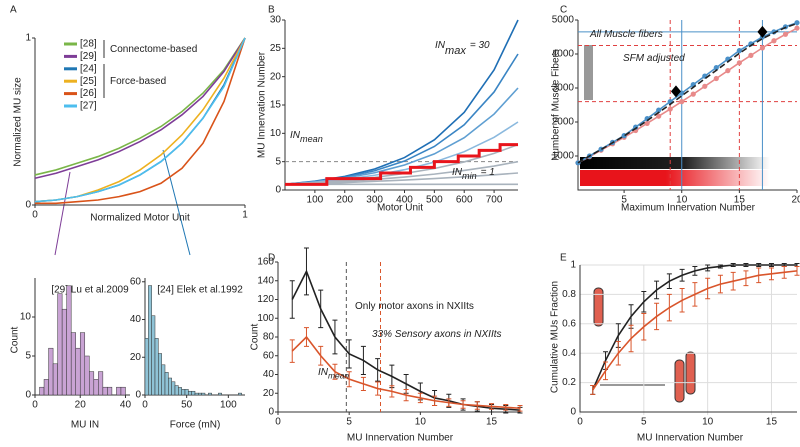 This screenshot has width=800, height=447. I want to click on x-tick-label: 700, so click(494, 200).